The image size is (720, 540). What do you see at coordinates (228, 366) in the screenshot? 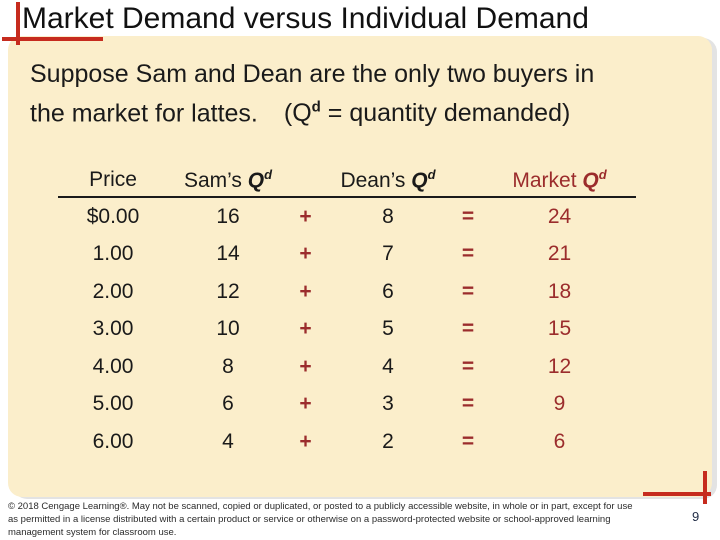
I see `sam-qd-value: 8` at bounding box center [228, 366].